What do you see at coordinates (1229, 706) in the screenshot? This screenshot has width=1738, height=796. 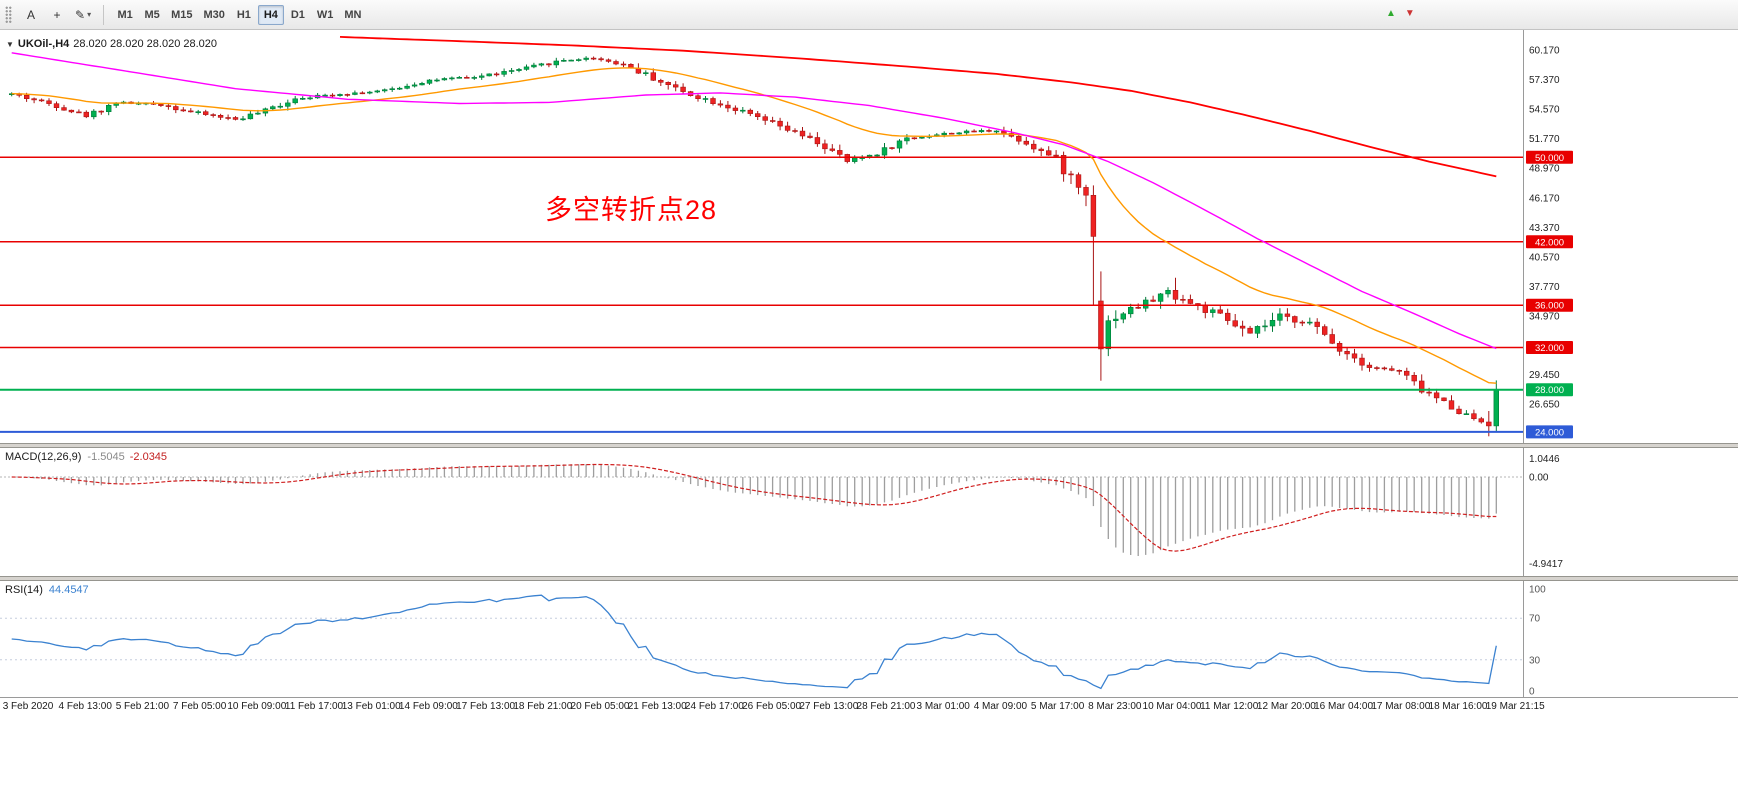 I see `time-label: 11 Mar 12:00` at bounding box center [1229, 706].